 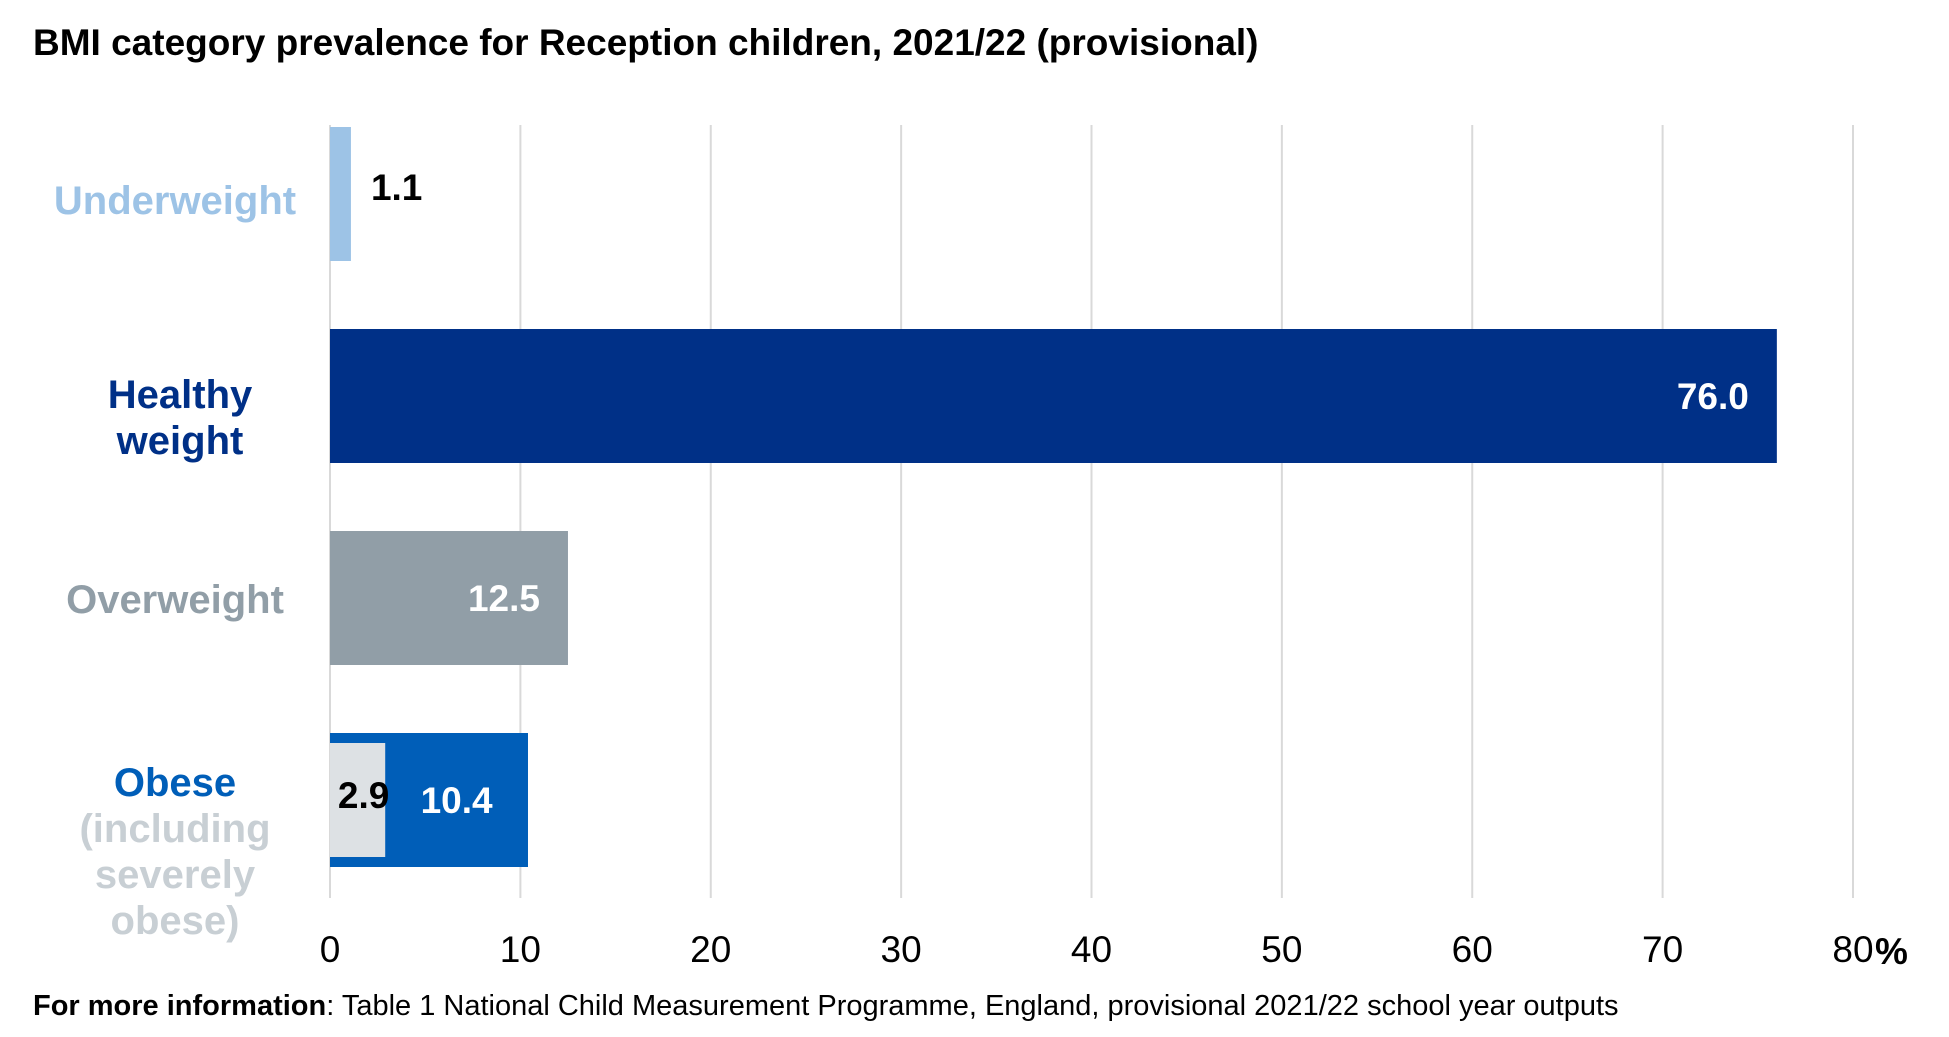 What do you see at coordinates (175, 875) in the screenshot?
I see `obese-label-sub-2: severely` at bounding box center [175, 875].